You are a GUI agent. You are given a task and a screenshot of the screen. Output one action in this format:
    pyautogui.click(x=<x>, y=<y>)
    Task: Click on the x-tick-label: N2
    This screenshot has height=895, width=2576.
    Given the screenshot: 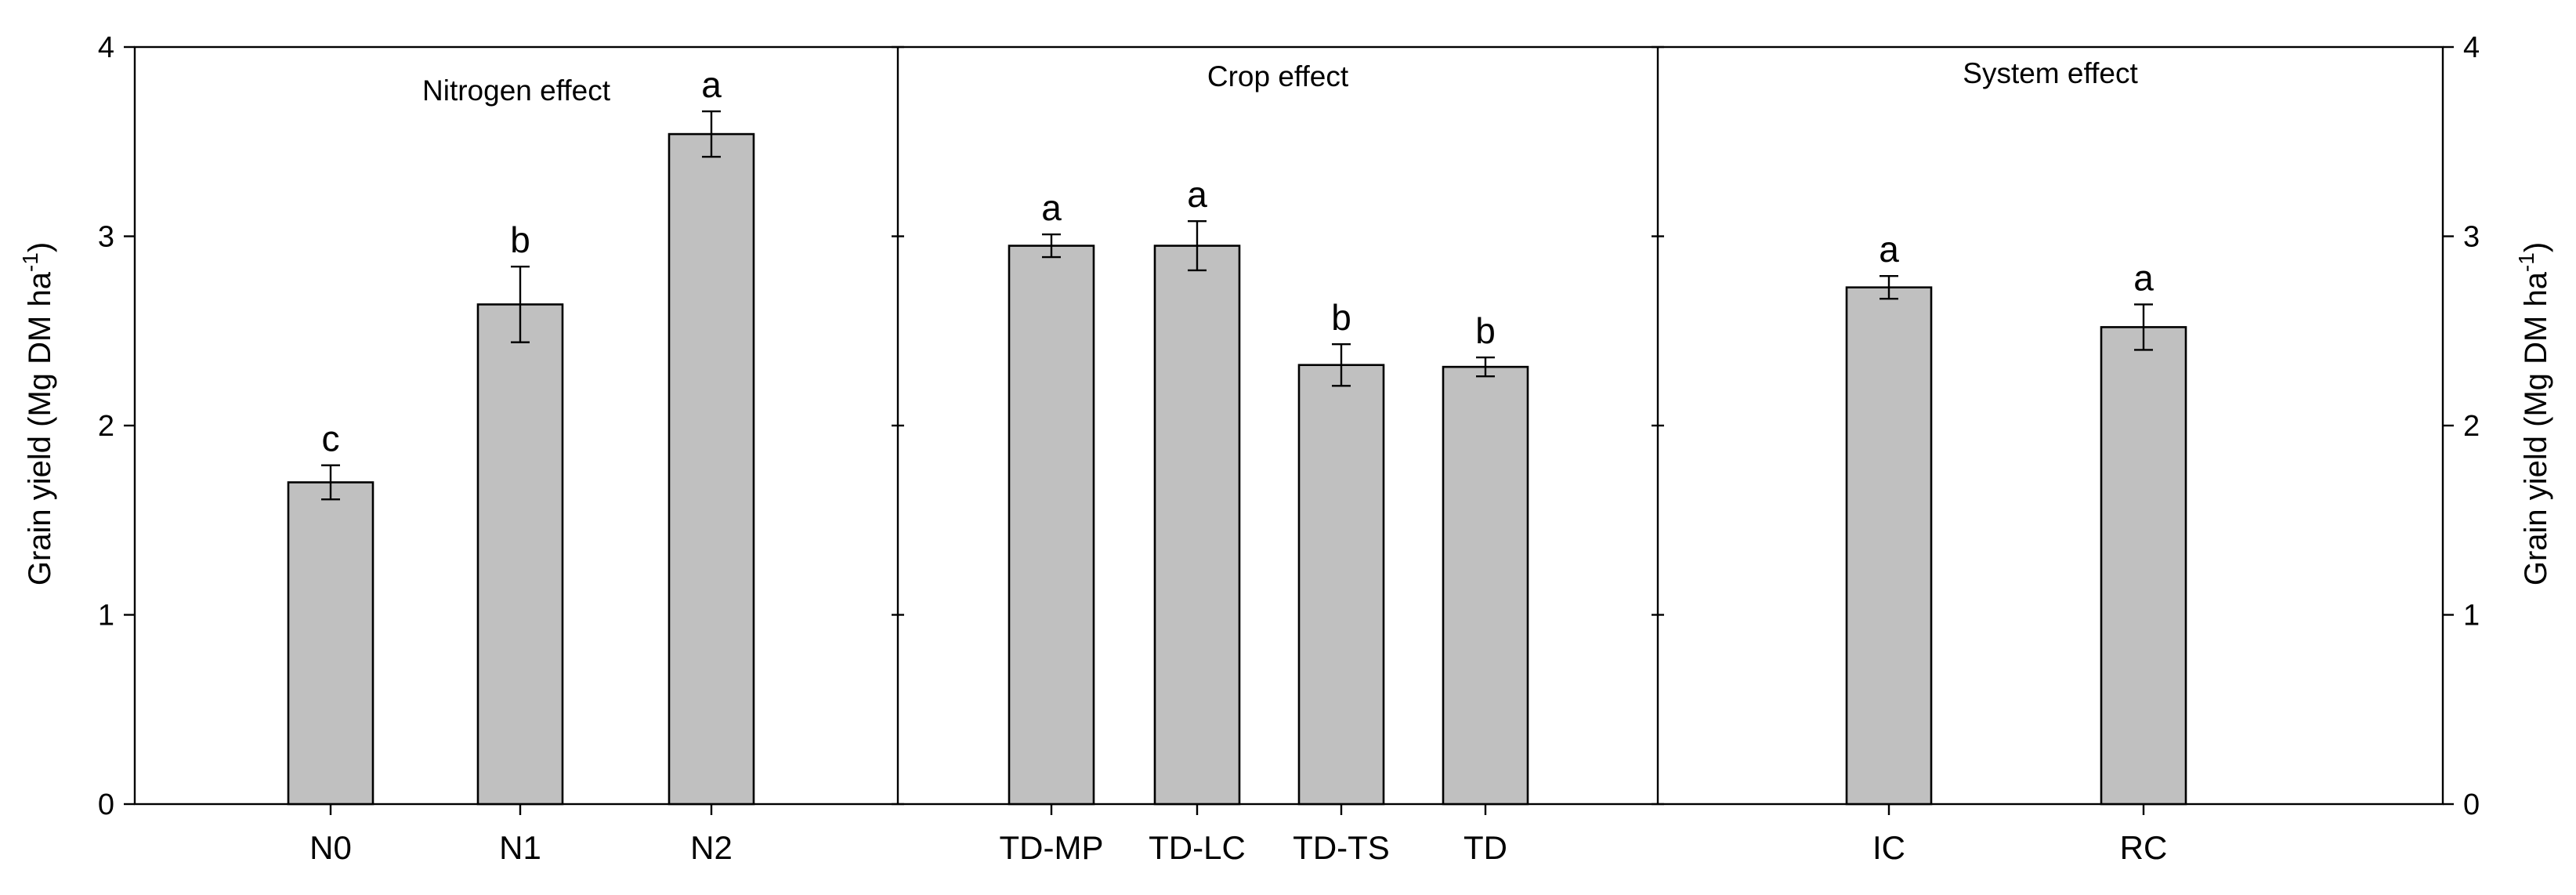 What is the action you would take?
    pyautogui.click(x=712, y=848)
    